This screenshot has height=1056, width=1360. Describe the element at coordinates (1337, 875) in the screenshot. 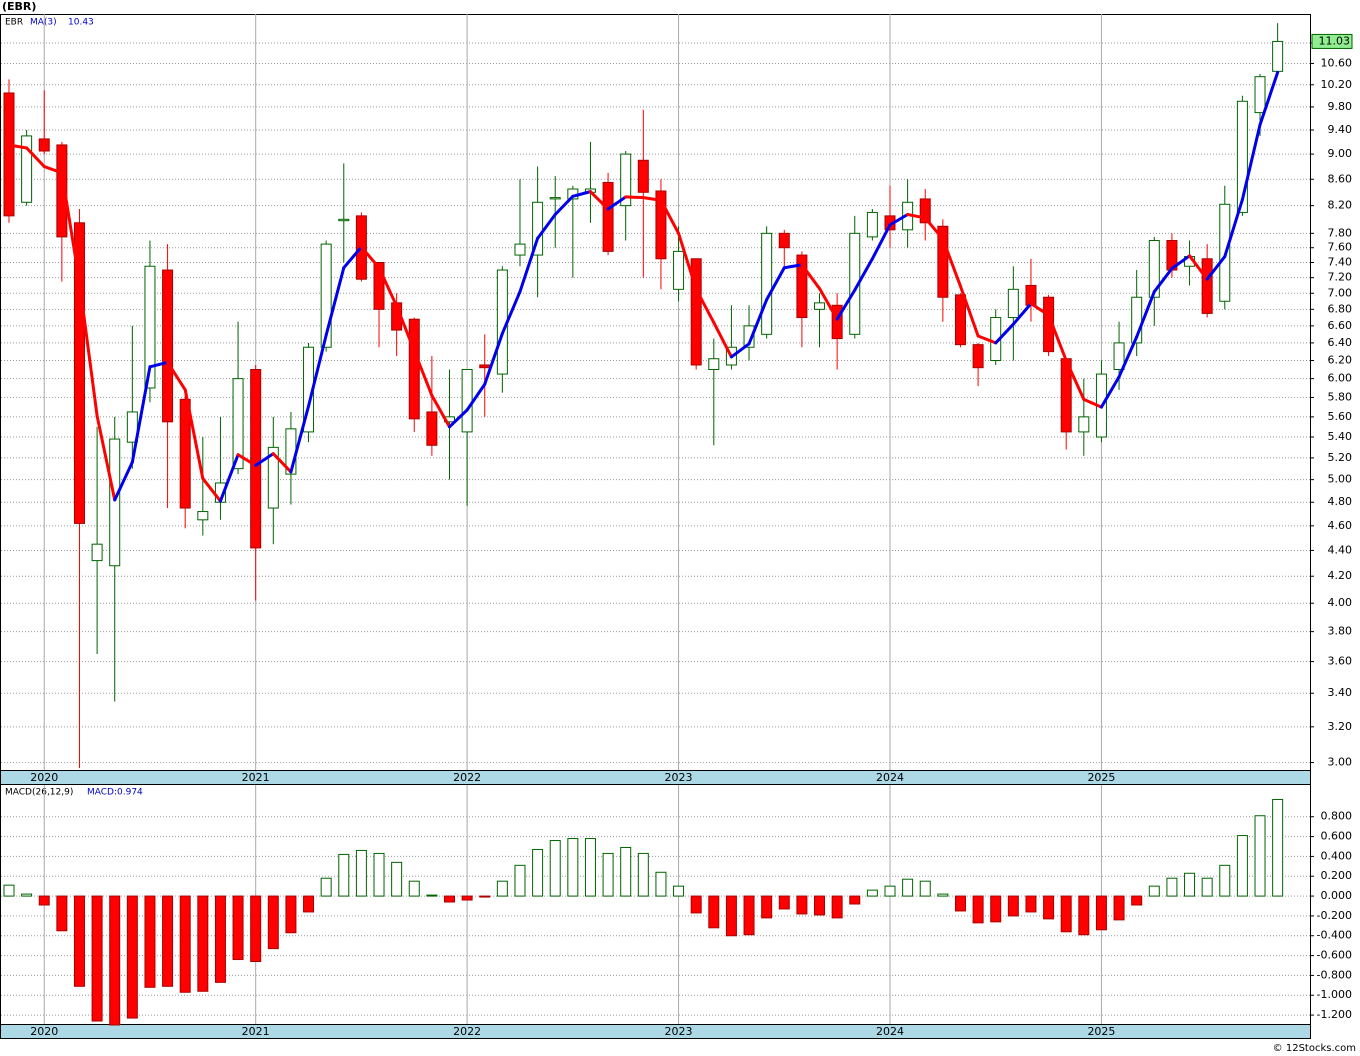

I see `y2-tick-label: 0.200` at that location.